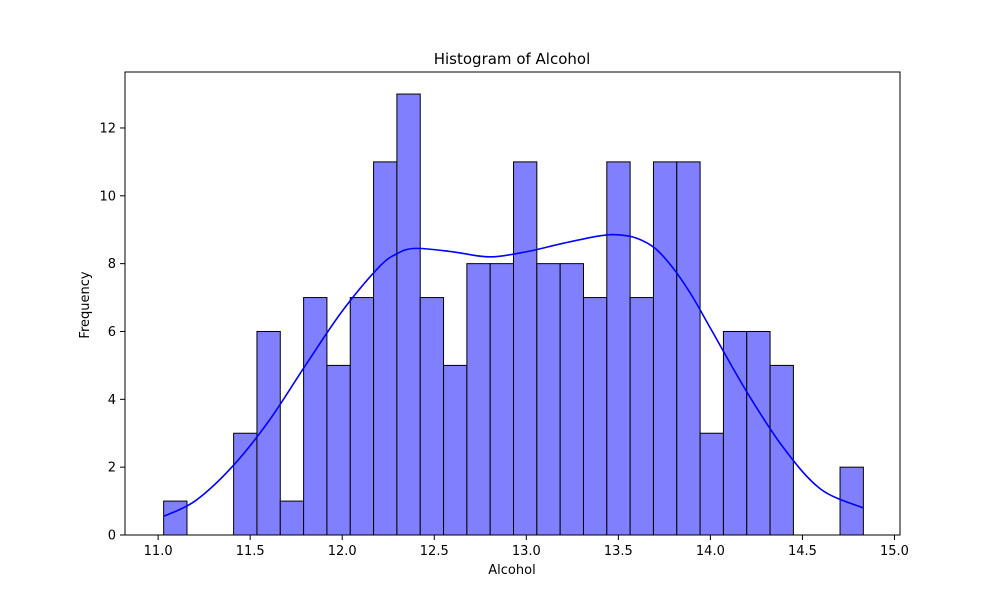 This screenshot has height=600, width=1000. Describe the element at coordinates (107, 128) in the screenshot. I see `y-tick-label: 12` at that location.